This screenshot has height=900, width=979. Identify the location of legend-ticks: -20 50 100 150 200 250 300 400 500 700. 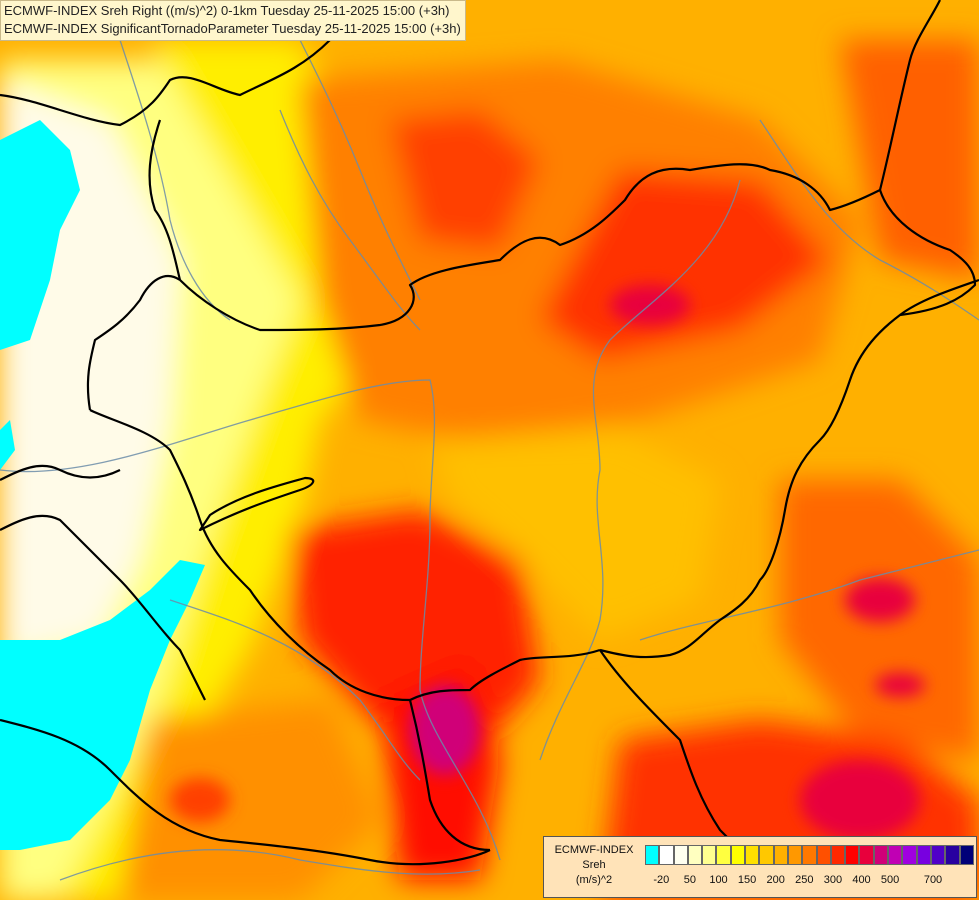
(810, 882).